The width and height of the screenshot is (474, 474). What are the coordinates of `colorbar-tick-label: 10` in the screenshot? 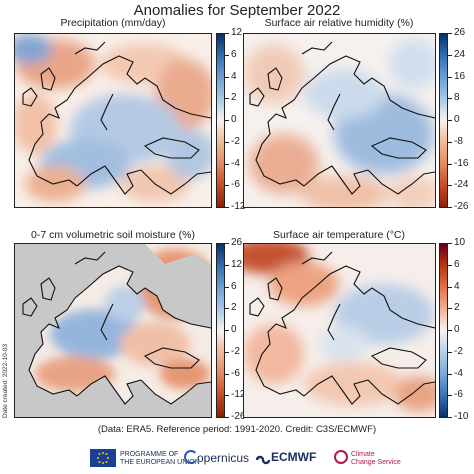 It's located at (460, 242).